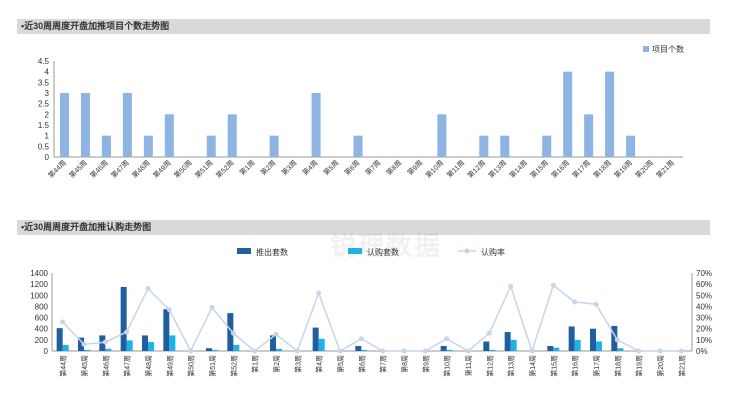  I want to click on x-tick-label: 第15周, so click(553, 366).